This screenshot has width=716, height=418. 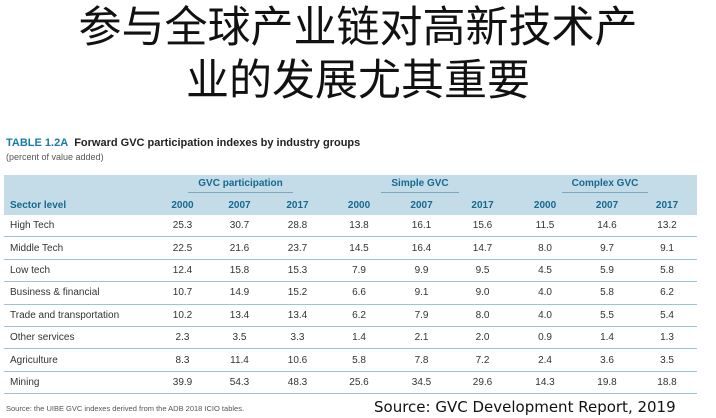 I want to click on value-cell: 15.2, so click(x=298, y=293).